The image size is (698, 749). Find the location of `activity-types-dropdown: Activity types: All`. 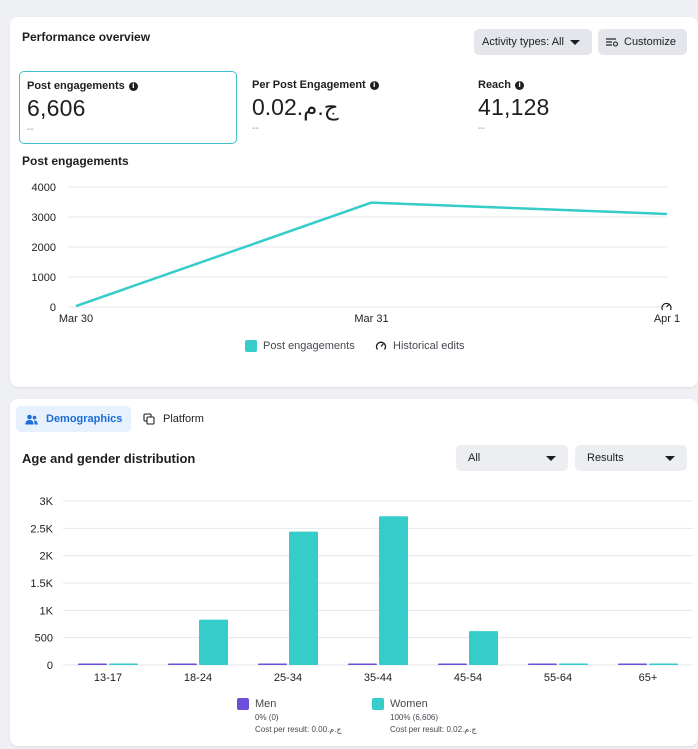

activity-types-dropdown: Activity types: All is located at coordinates (533, 42).